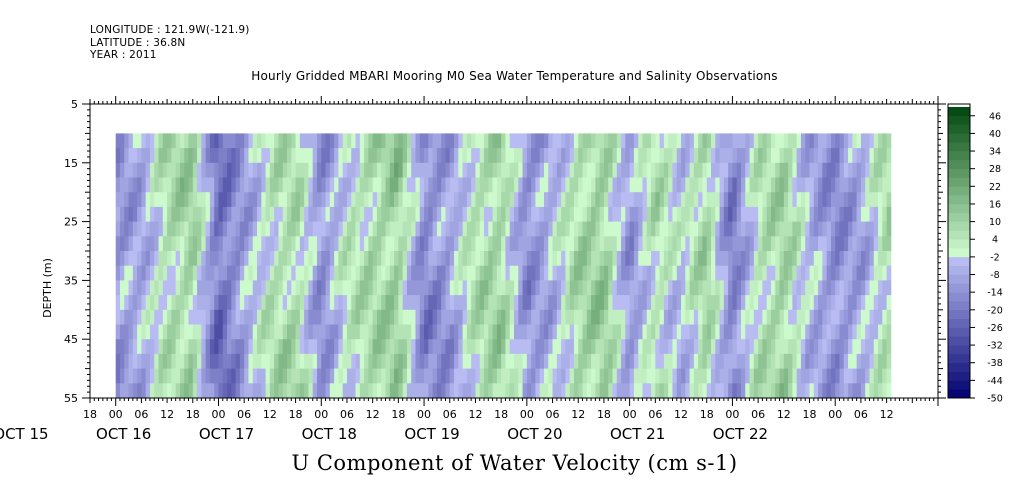  I want to click on x-day-label: OCT 20, so click(534, 434).